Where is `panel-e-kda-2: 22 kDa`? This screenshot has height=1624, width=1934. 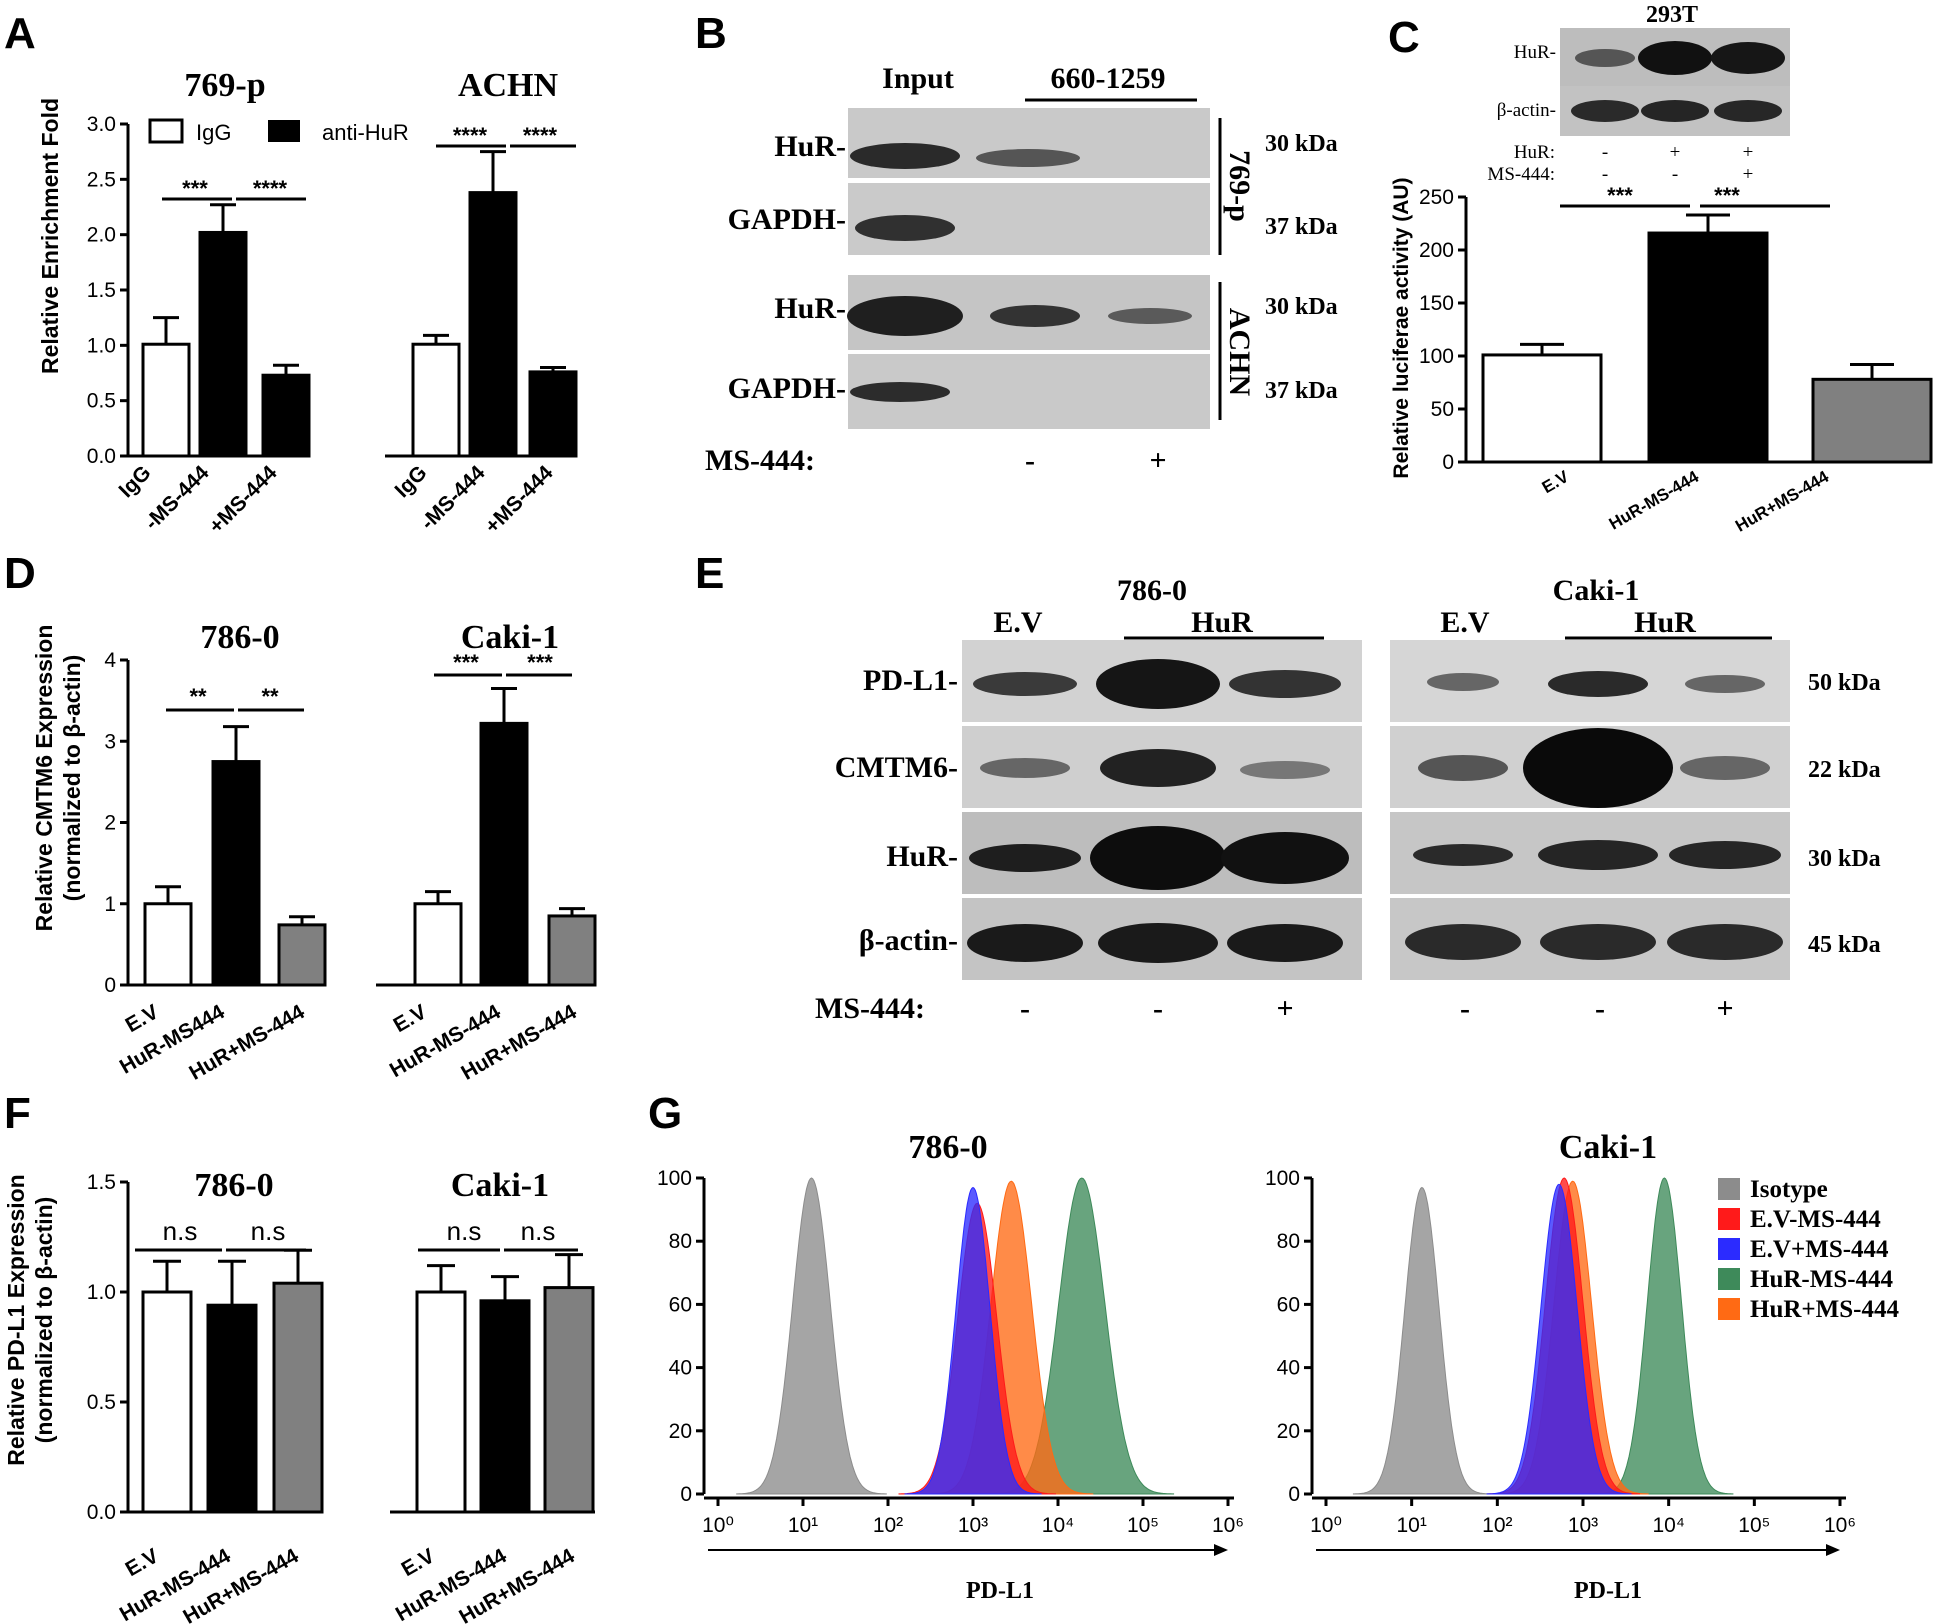 panel-e-kda-2: 22 kDa is located at coordinates (1844, 770).